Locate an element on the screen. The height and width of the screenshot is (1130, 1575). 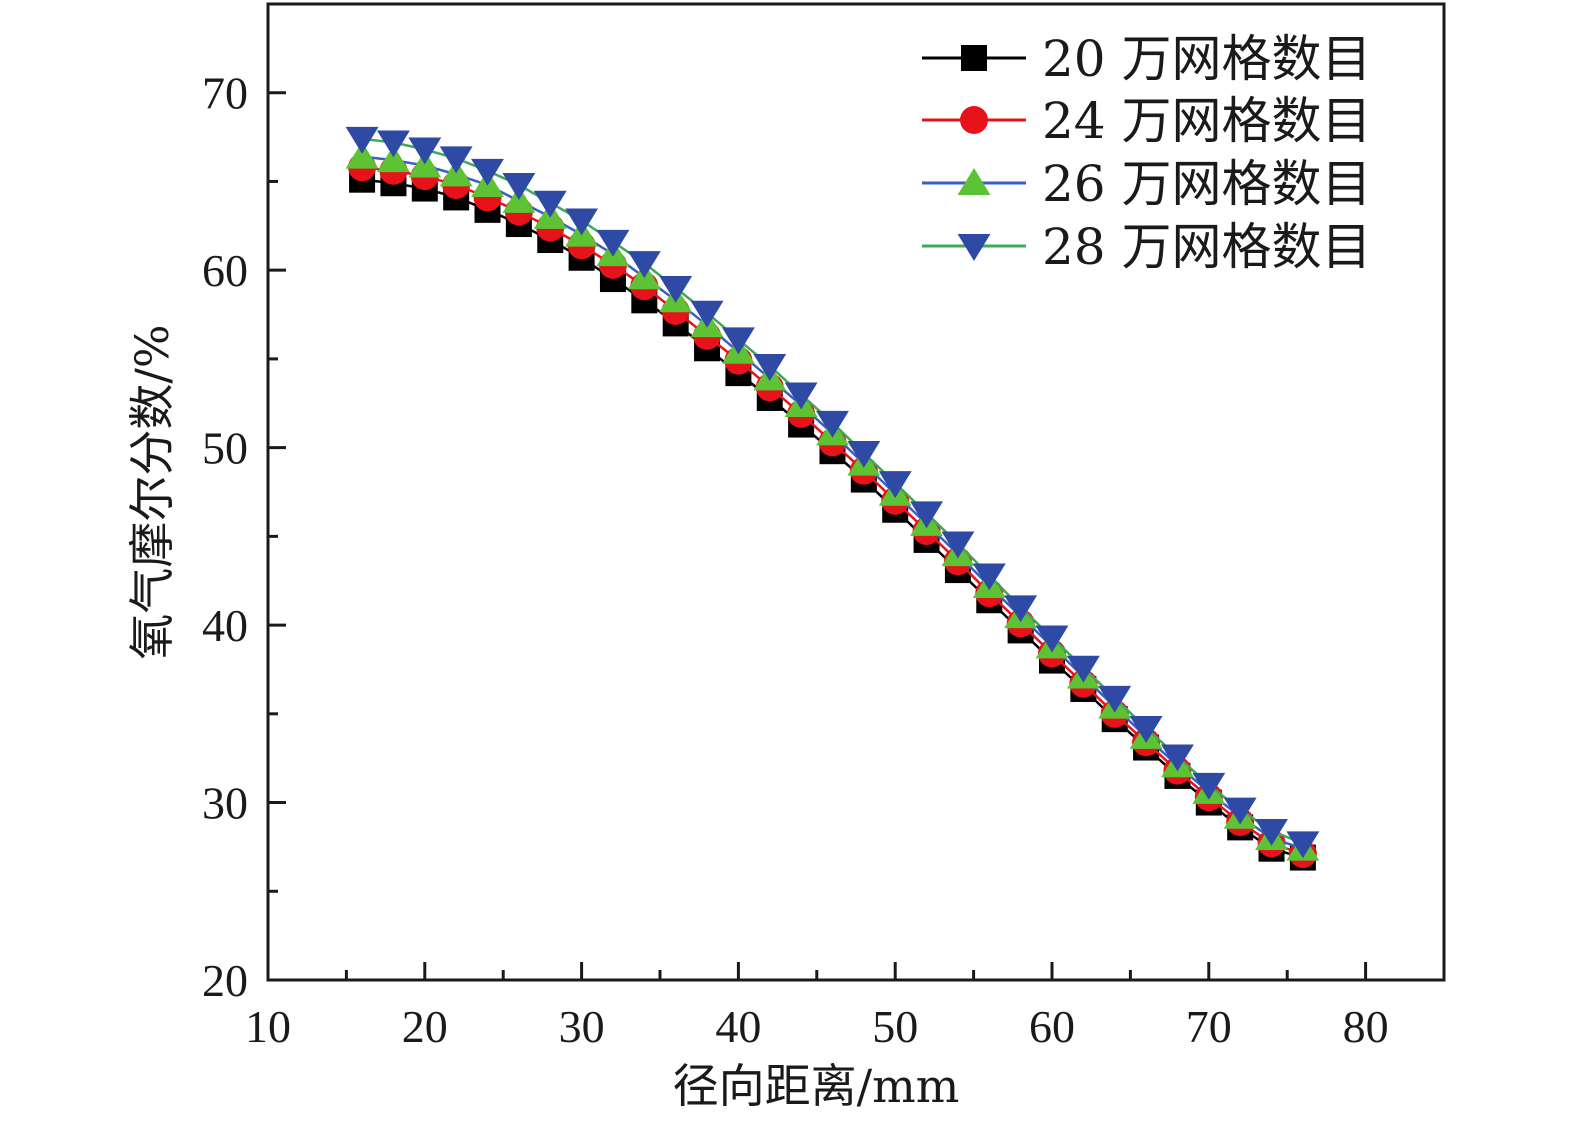
y-axis-title: 氧气摩尔分数/% is located at coordinates (152, 491).